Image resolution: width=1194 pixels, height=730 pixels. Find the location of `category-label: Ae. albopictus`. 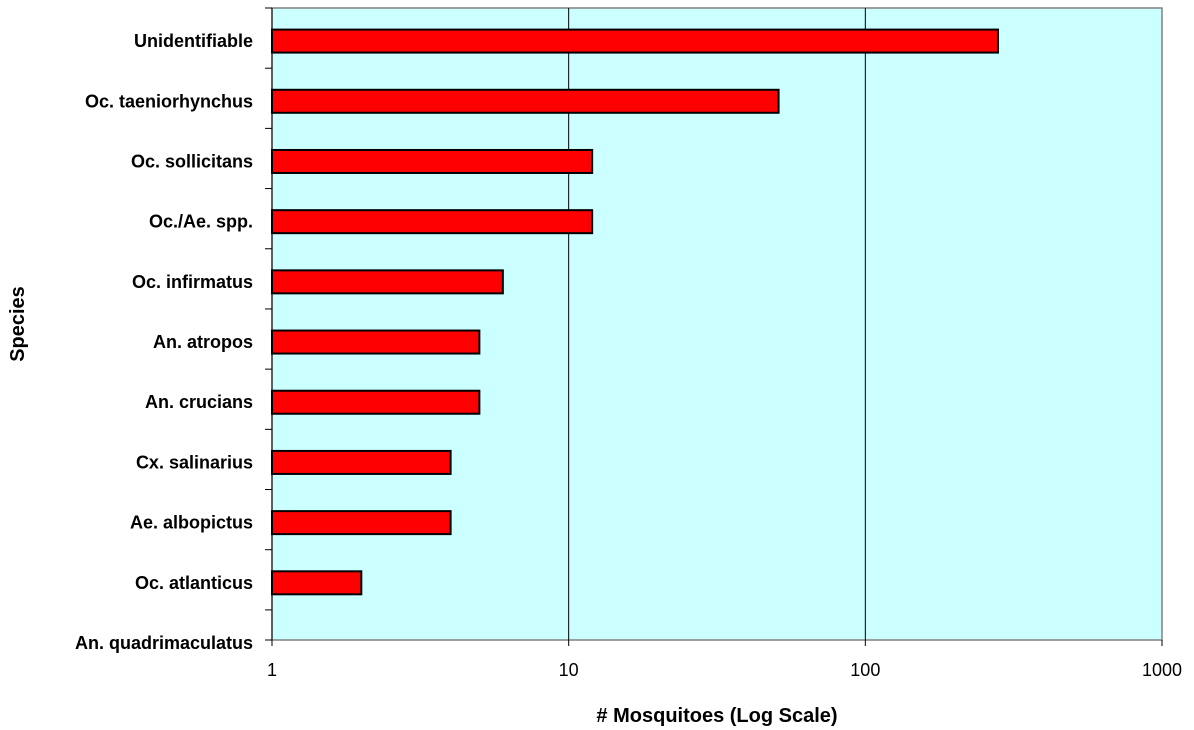

category-label: Ae. albopictus is located at coordinates (191, 523).